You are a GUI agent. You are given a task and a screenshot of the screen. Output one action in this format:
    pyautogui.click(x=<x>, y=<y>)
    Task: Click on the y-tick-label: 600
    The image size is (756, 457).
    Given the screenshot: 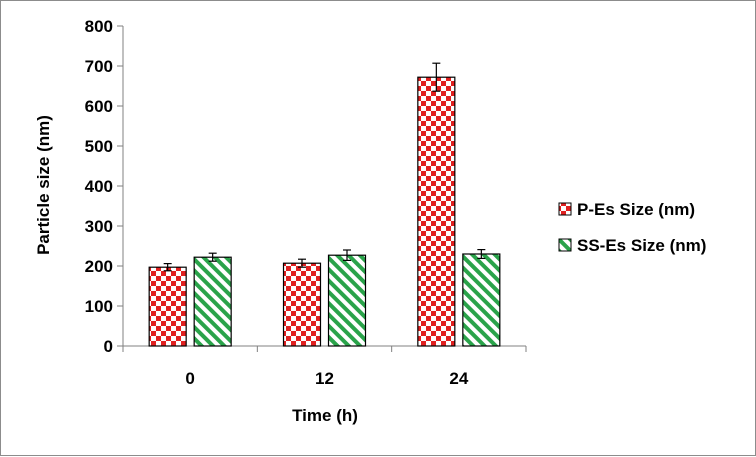 What is the action you would take?
    pyautogui.click(x=99, y=106)
    